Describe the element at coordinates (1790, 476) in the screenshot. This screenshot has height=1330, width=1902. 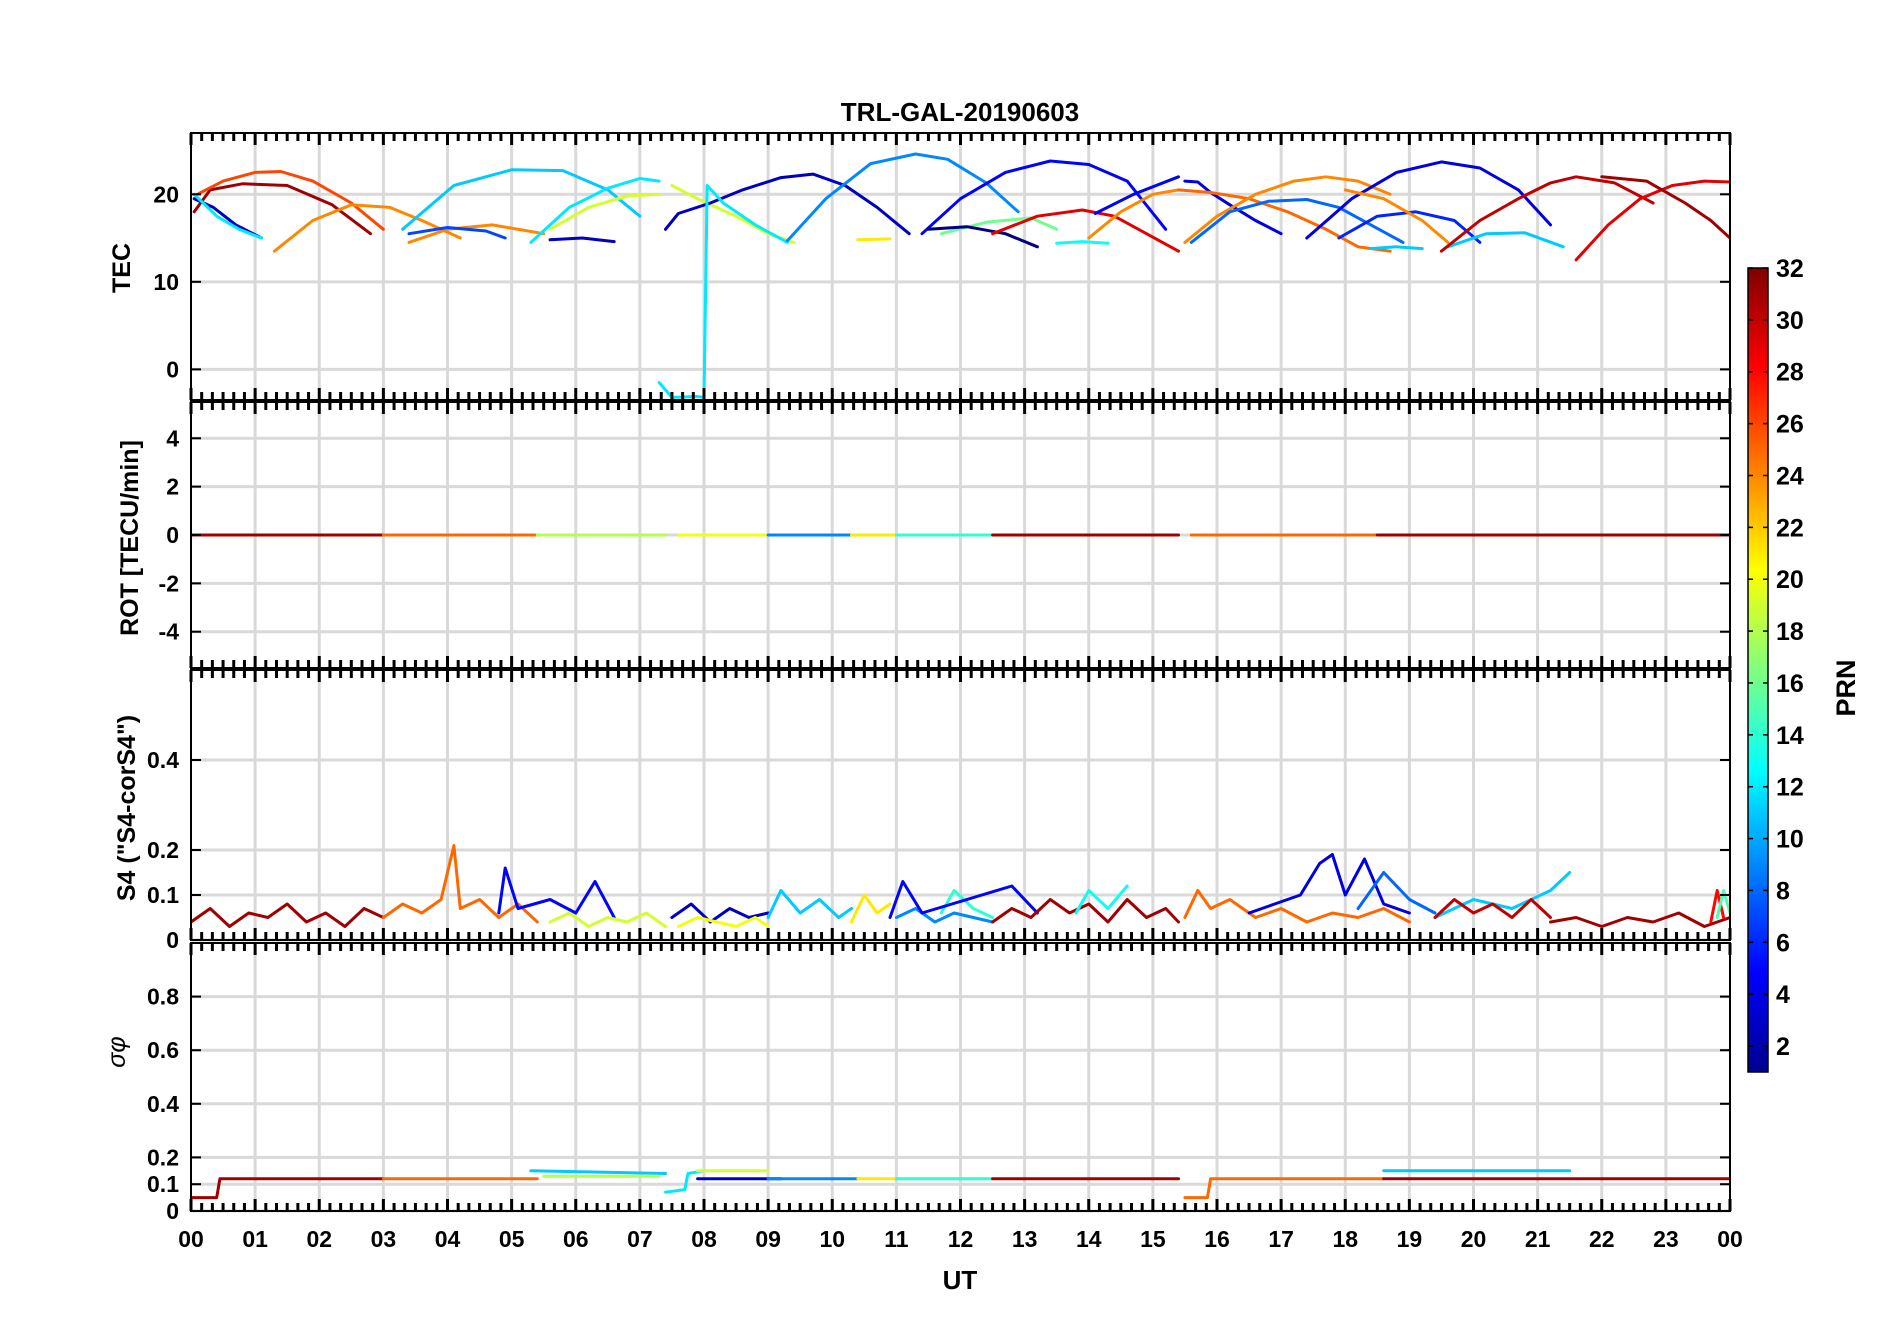
I see `colorbar-tick-label: 24` at that location.